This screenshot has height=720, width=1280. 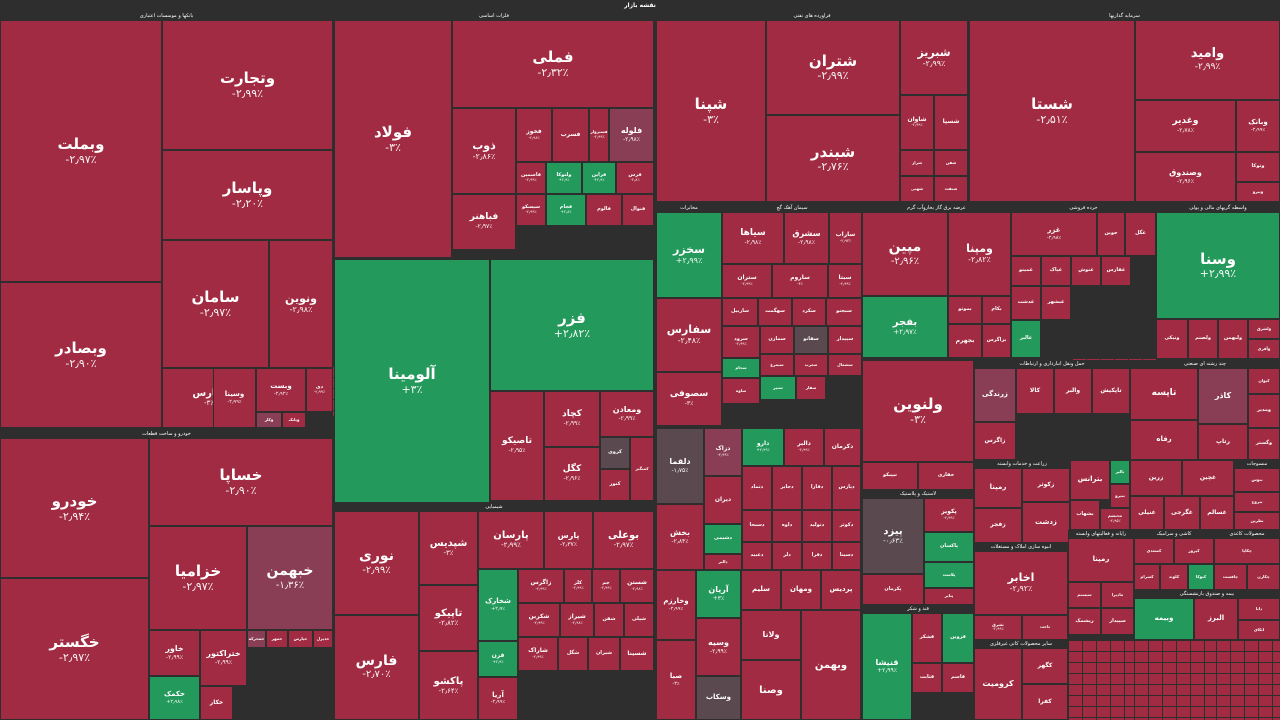 I want to click on stock-tile: زکوثر, so click(x=1046, y=485).